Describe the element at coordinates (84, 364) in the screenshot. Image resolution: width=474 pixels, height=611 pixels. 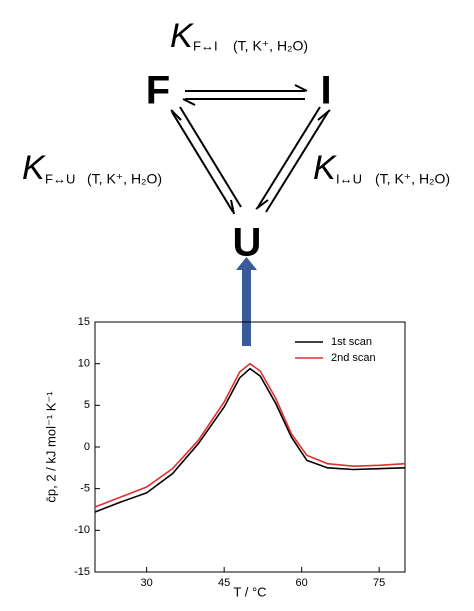
I see `y-tick-label: 10` at that location.